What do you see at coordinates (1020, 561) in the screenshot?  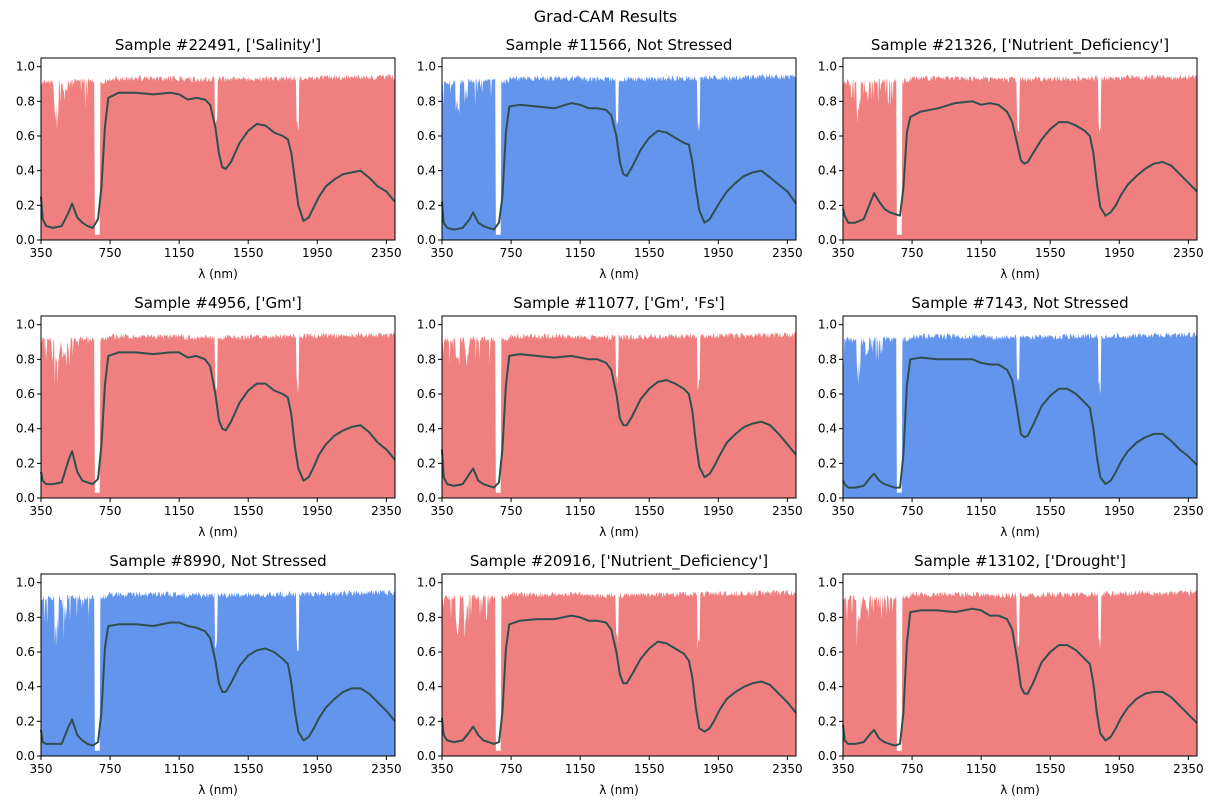 I see `subplot-title: Sample #13102, ['Drought']` at bounding box center [1020, 561].